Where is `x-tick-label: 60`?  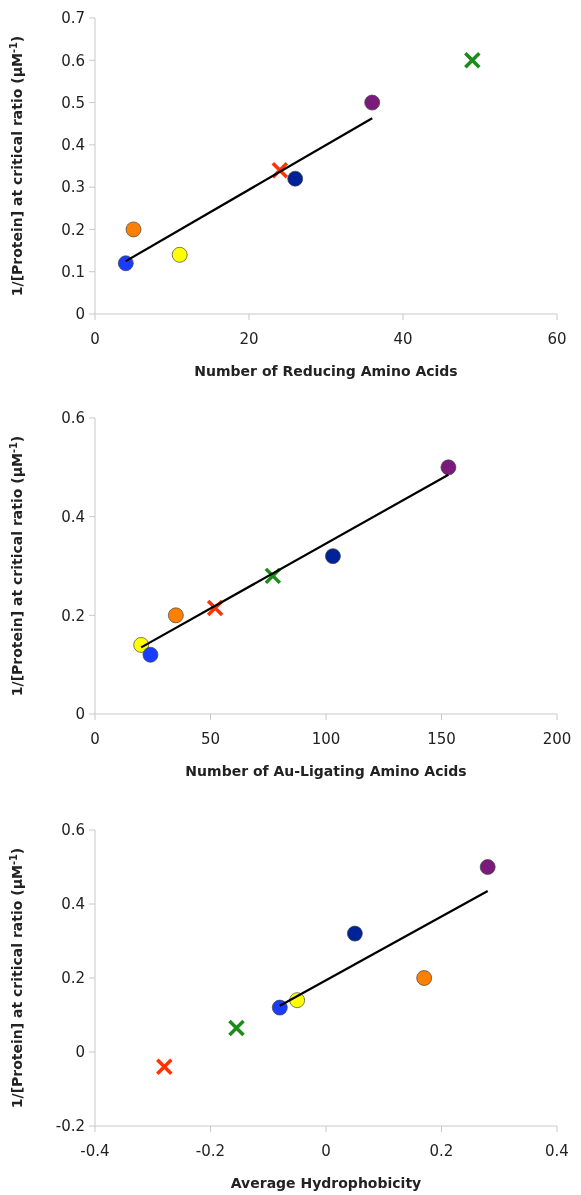
x-tick-label: 60 is located at coordinates (557, 339).